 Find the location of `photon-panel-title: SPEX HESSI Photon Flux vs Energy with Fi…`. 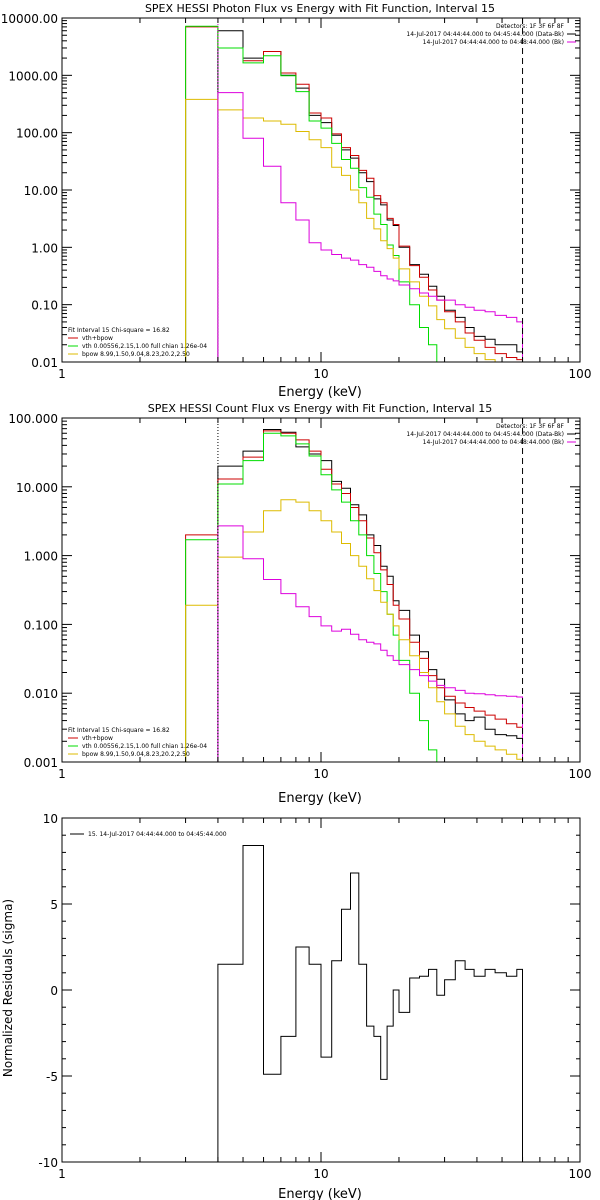

photon-panel-title: SPEX HESSI Photon Flux vs Energy with Fi… is located at coordinates (320, 8).